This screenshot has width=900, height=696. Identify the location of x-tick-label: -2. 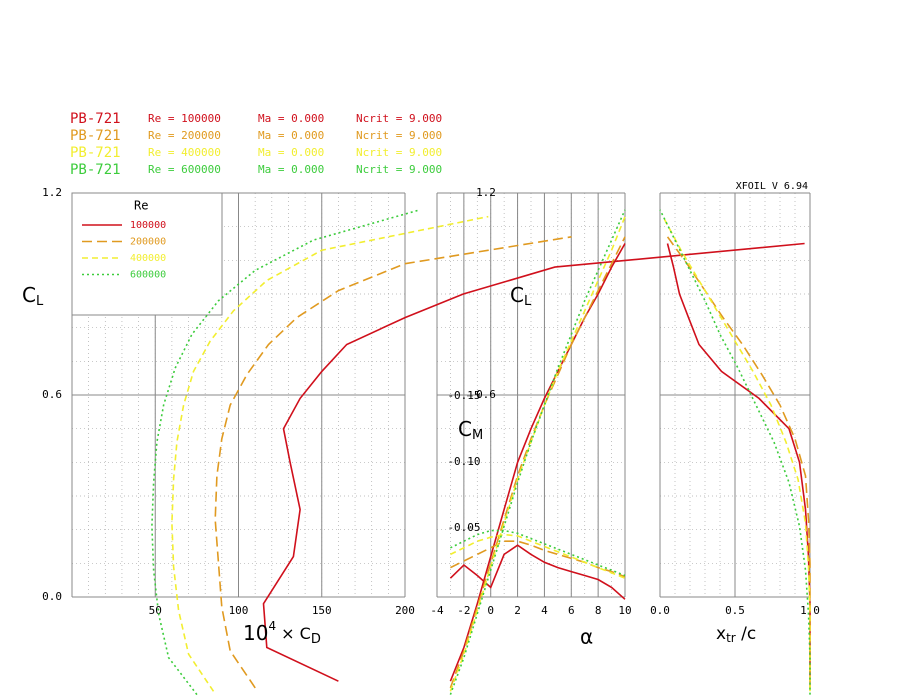
(463, 610).